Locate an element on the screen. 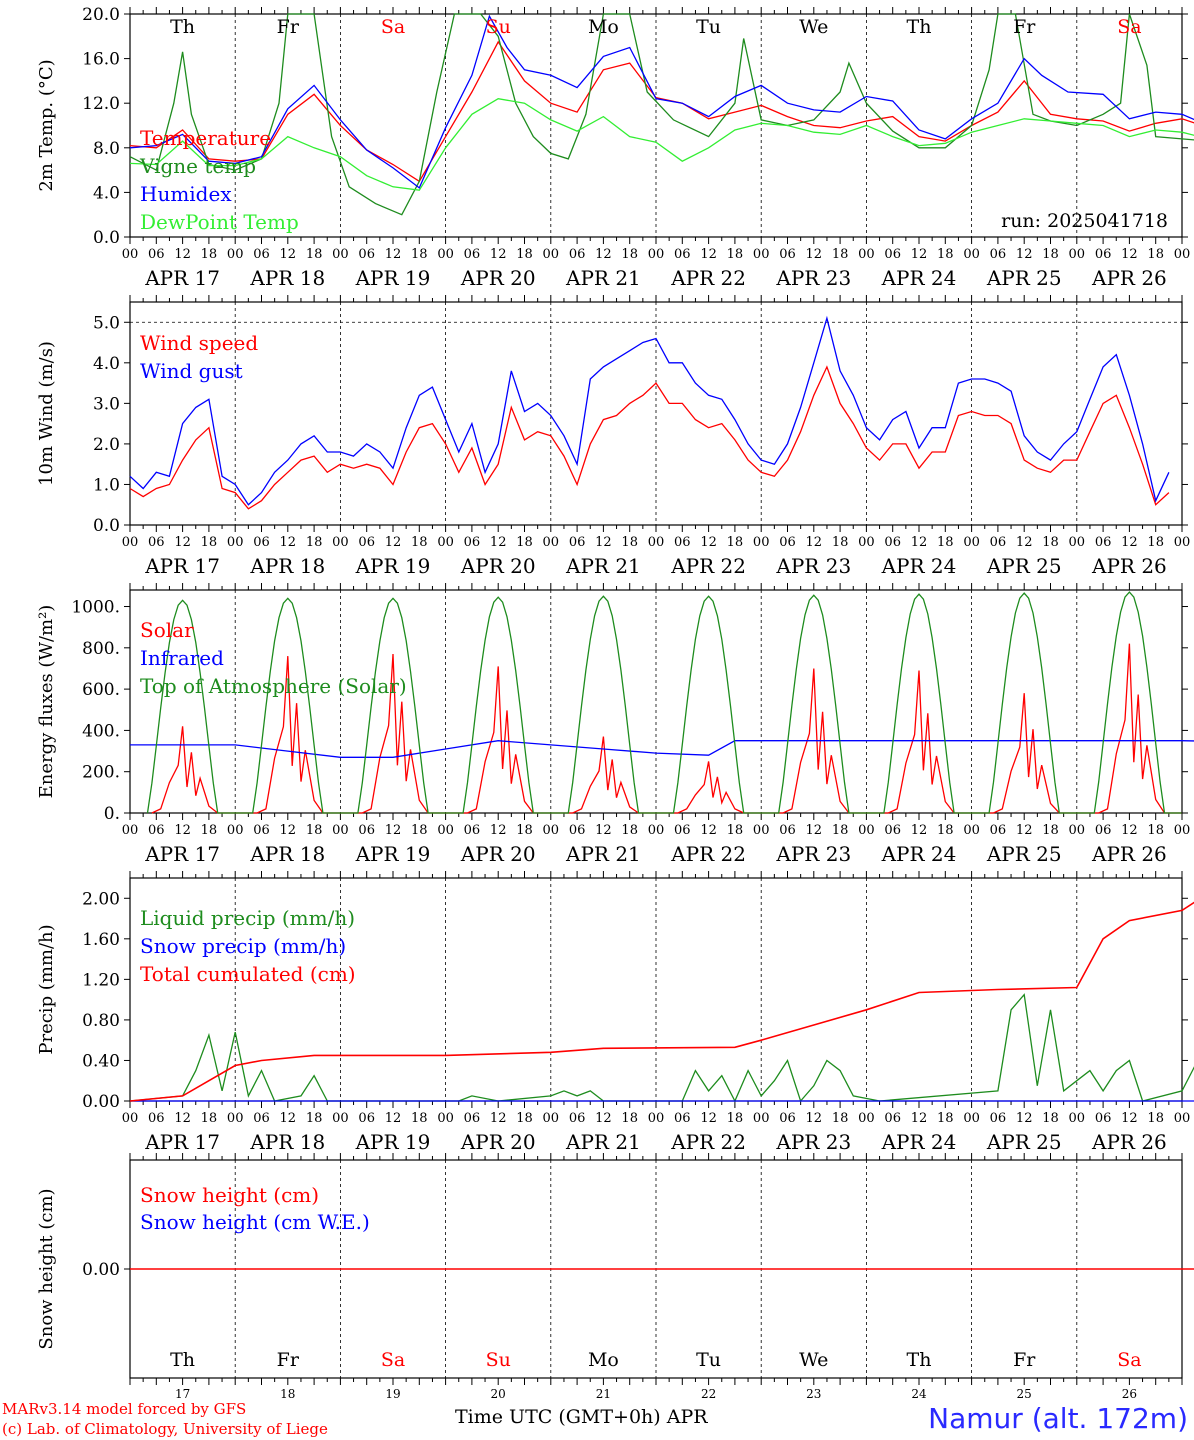 The width and height of the screenshot is (1194, 1440). y-tick-label: 8.0 is located at coordinates (106, 149).